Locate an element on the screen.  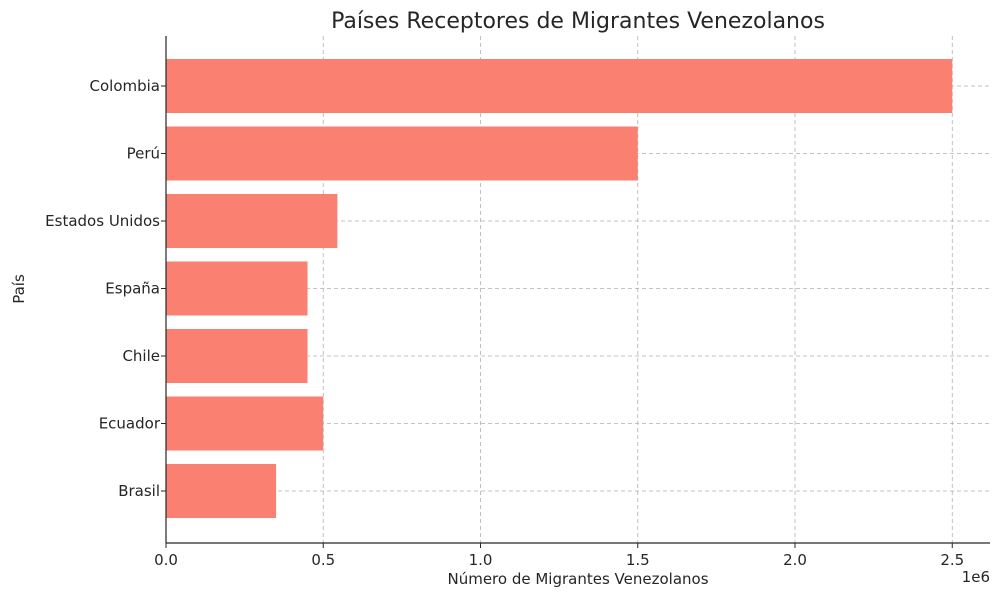
x-axis-label: Número de Migrantes Venezolanos is located at coordinates (577, 579).